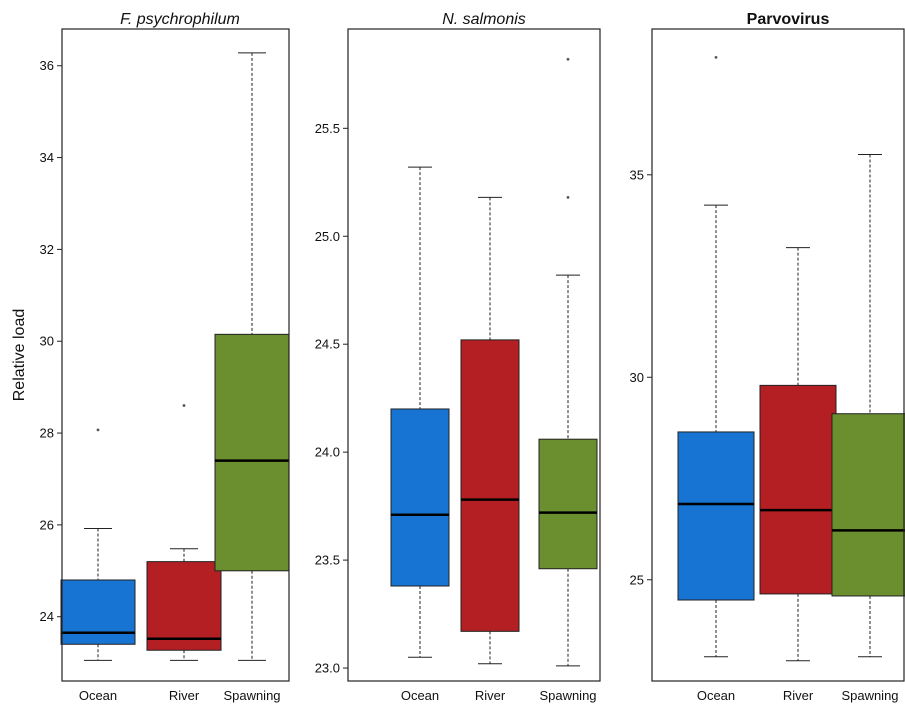  I want to click on panel-title: F. psychrophilum, so click(180, 19).